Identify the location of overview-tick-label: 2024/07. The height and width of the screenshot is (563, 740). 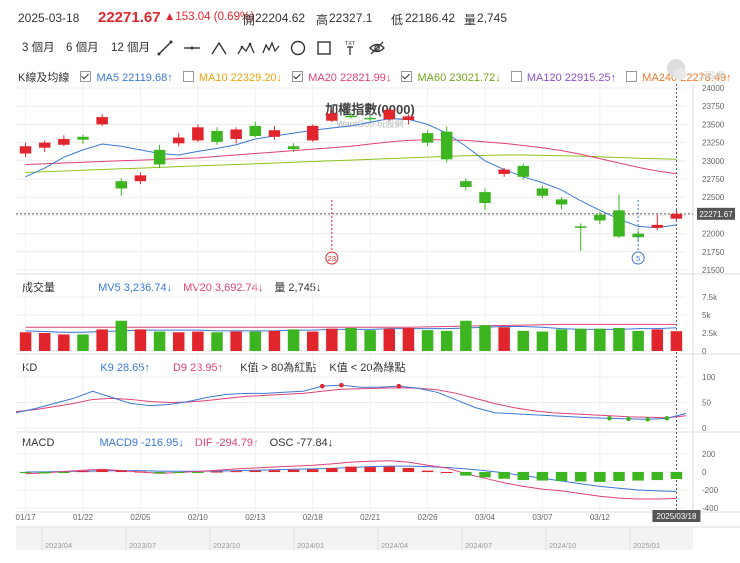
(478, 545).